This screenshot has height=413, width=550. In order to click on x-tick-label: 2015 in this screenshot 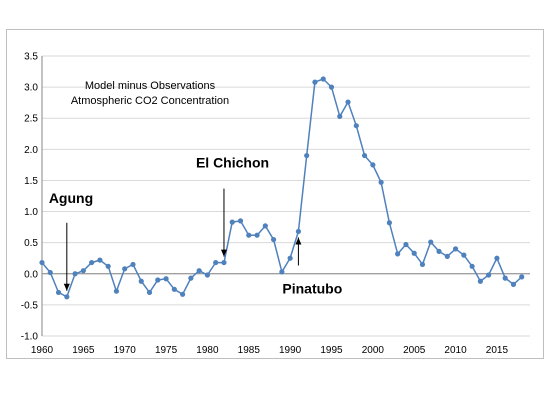, I will do `click(497, 350)`.